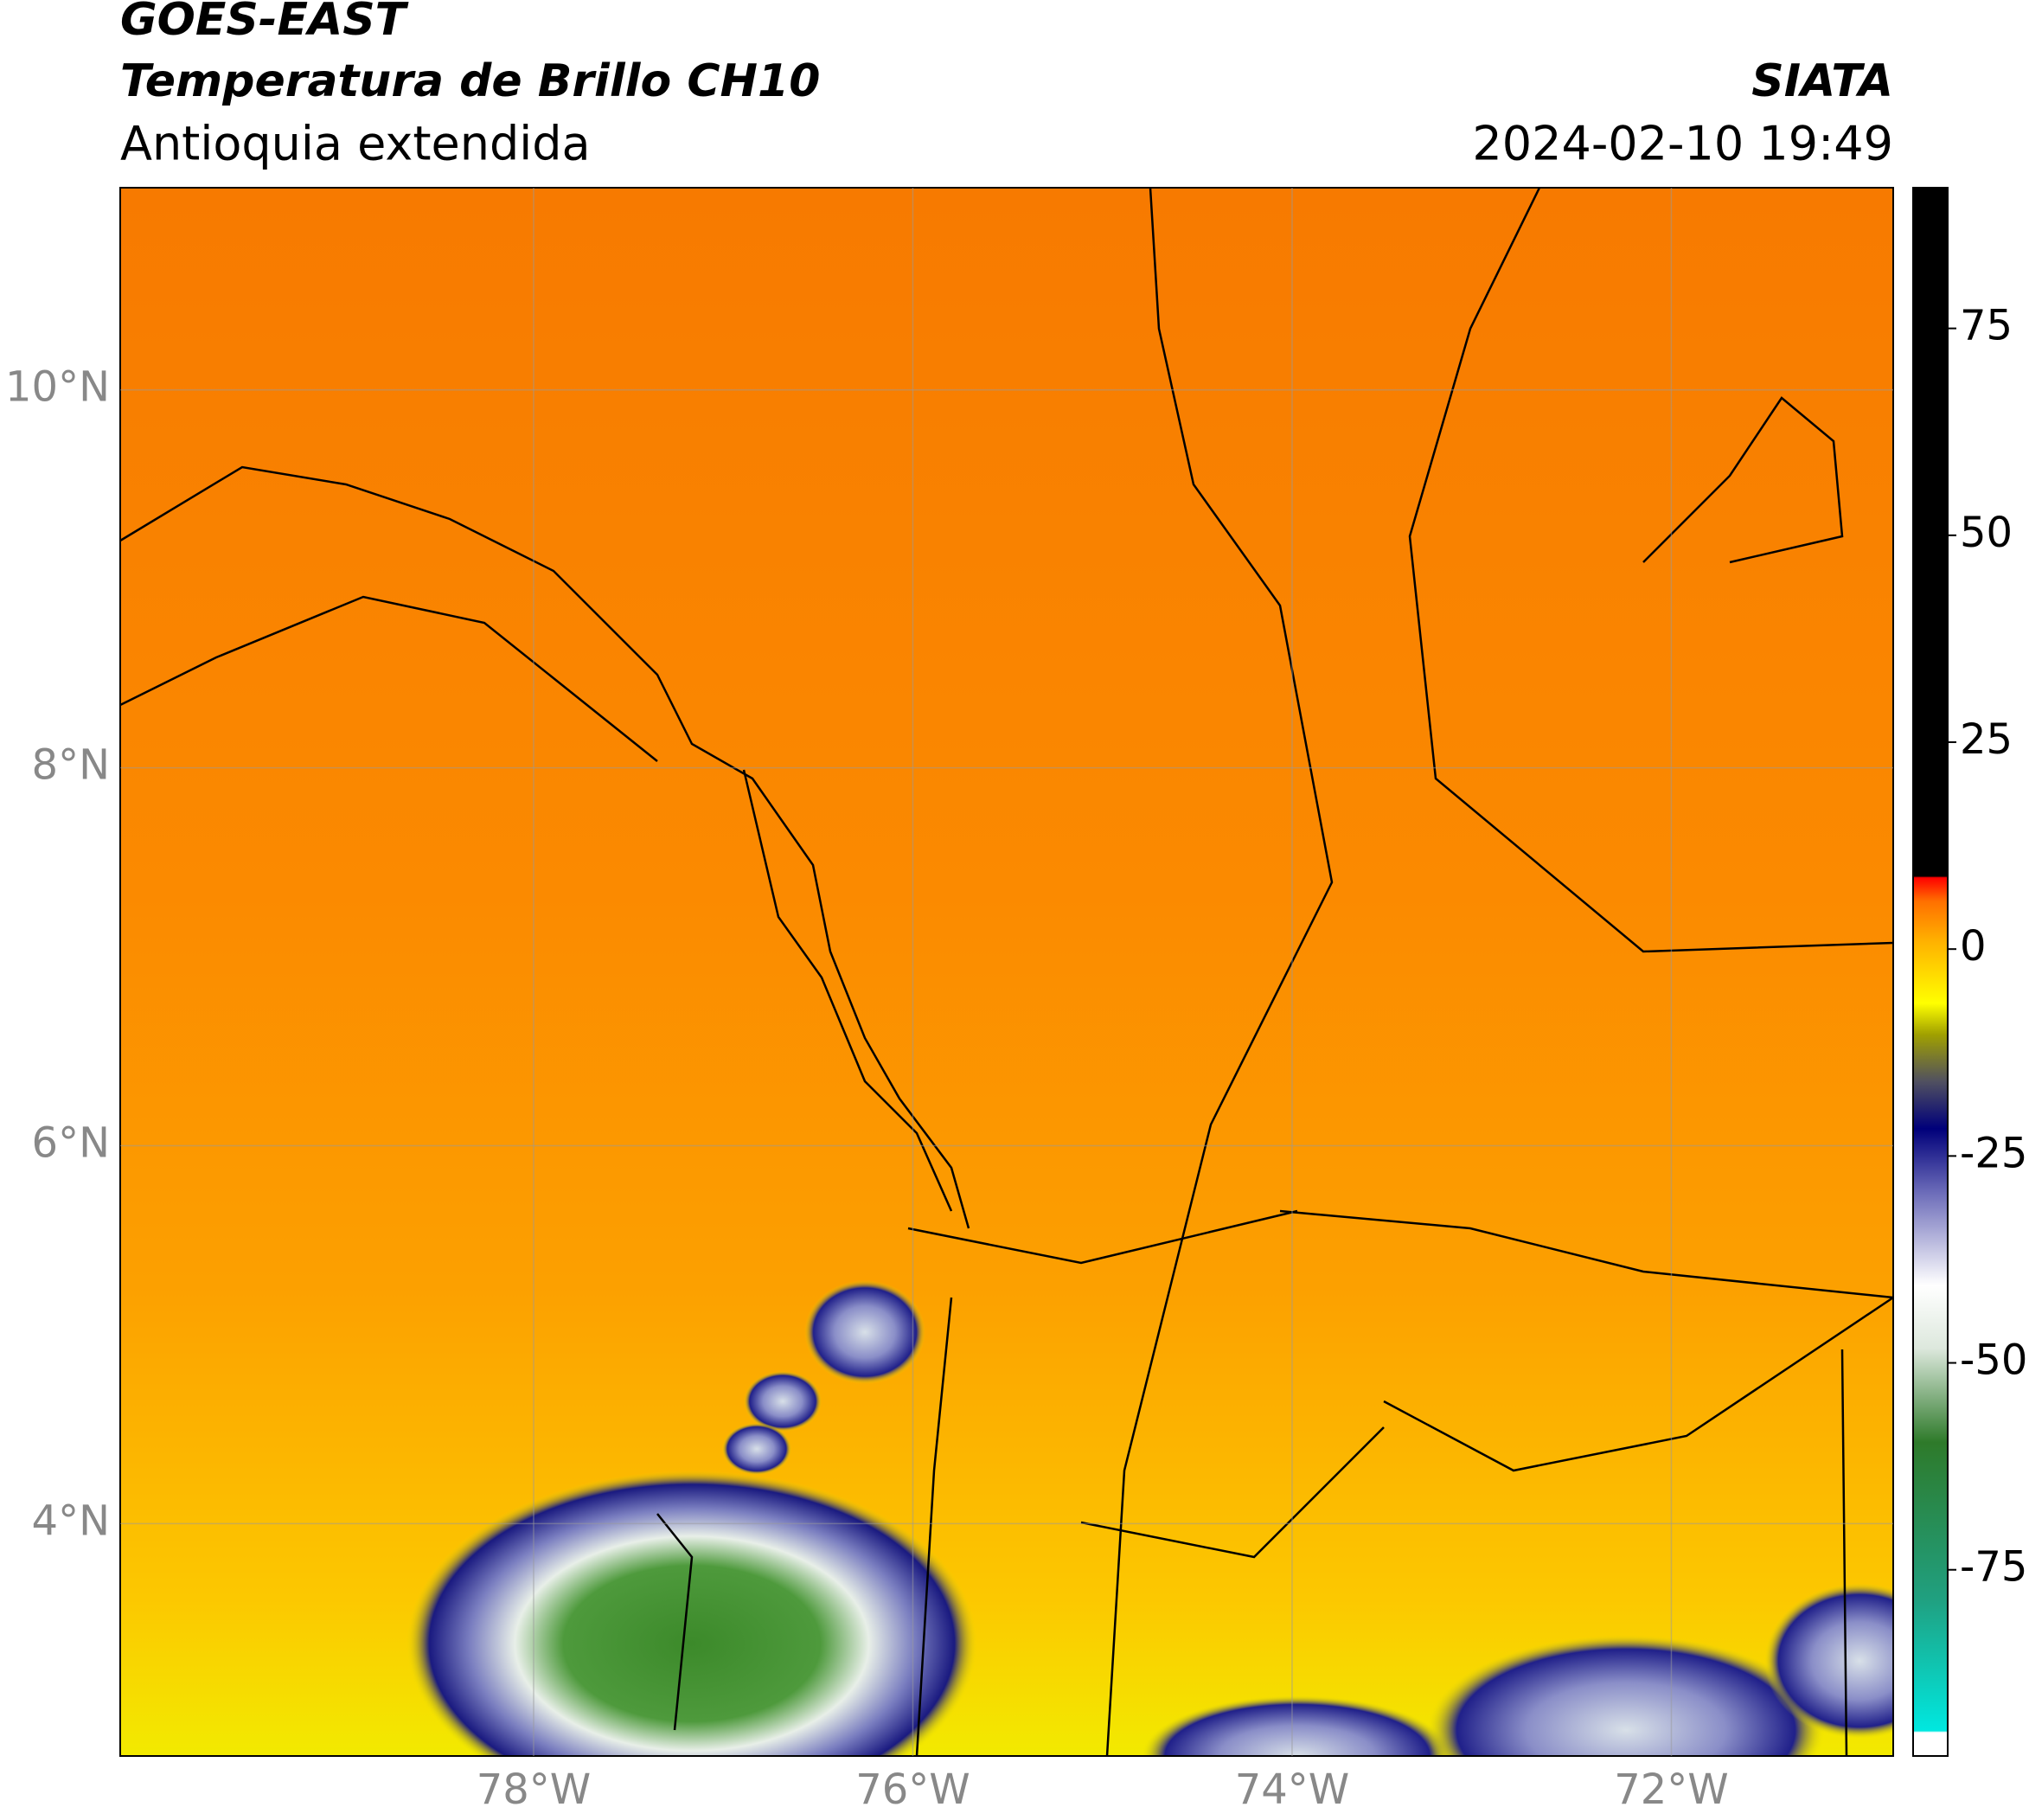 This screenshot has width=2029, height=1820. What do you see at coordinates (71, 765) in the screenshot?
I see `y-tick-label: 8°N` at bounding box center [71, 765].